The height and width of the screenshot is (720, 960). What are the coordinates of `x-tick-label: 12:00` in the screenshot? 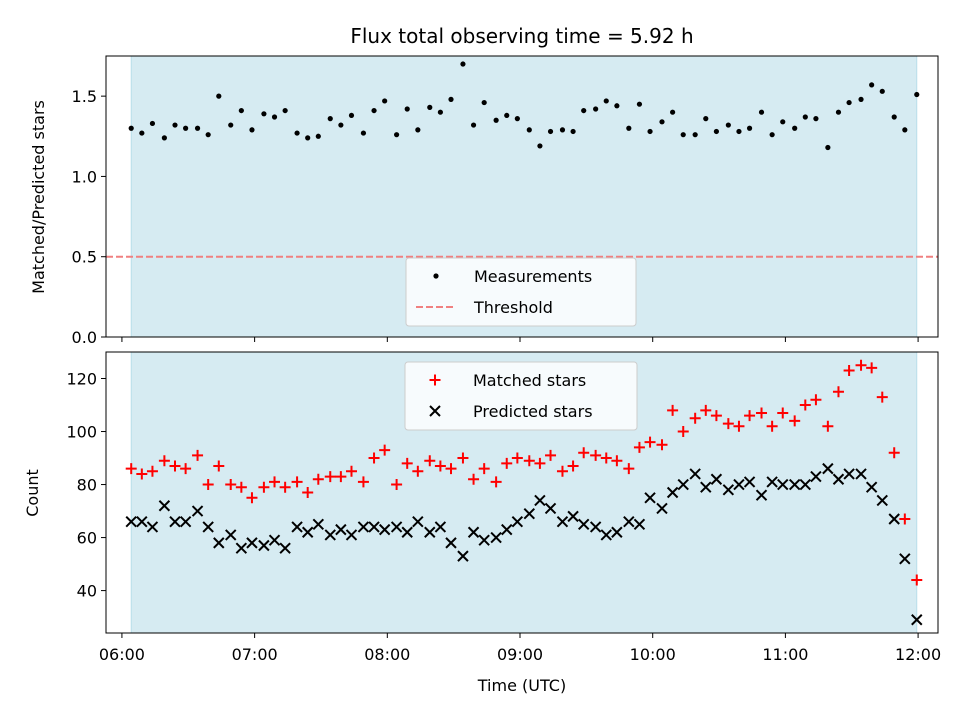 It's located at (918, 654).